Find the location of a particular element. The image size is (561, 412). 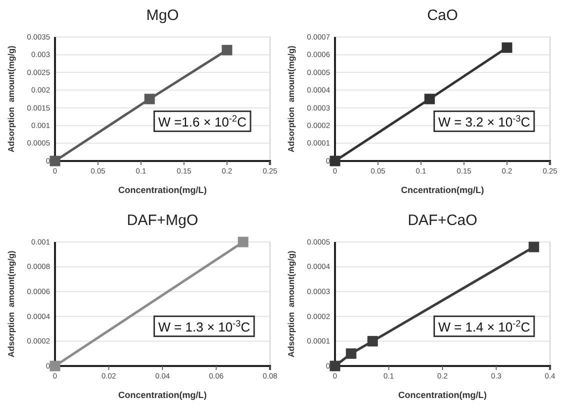

annotation: W = 1.4 × 10$^{-2}$C is located at coordinates (484, 326).